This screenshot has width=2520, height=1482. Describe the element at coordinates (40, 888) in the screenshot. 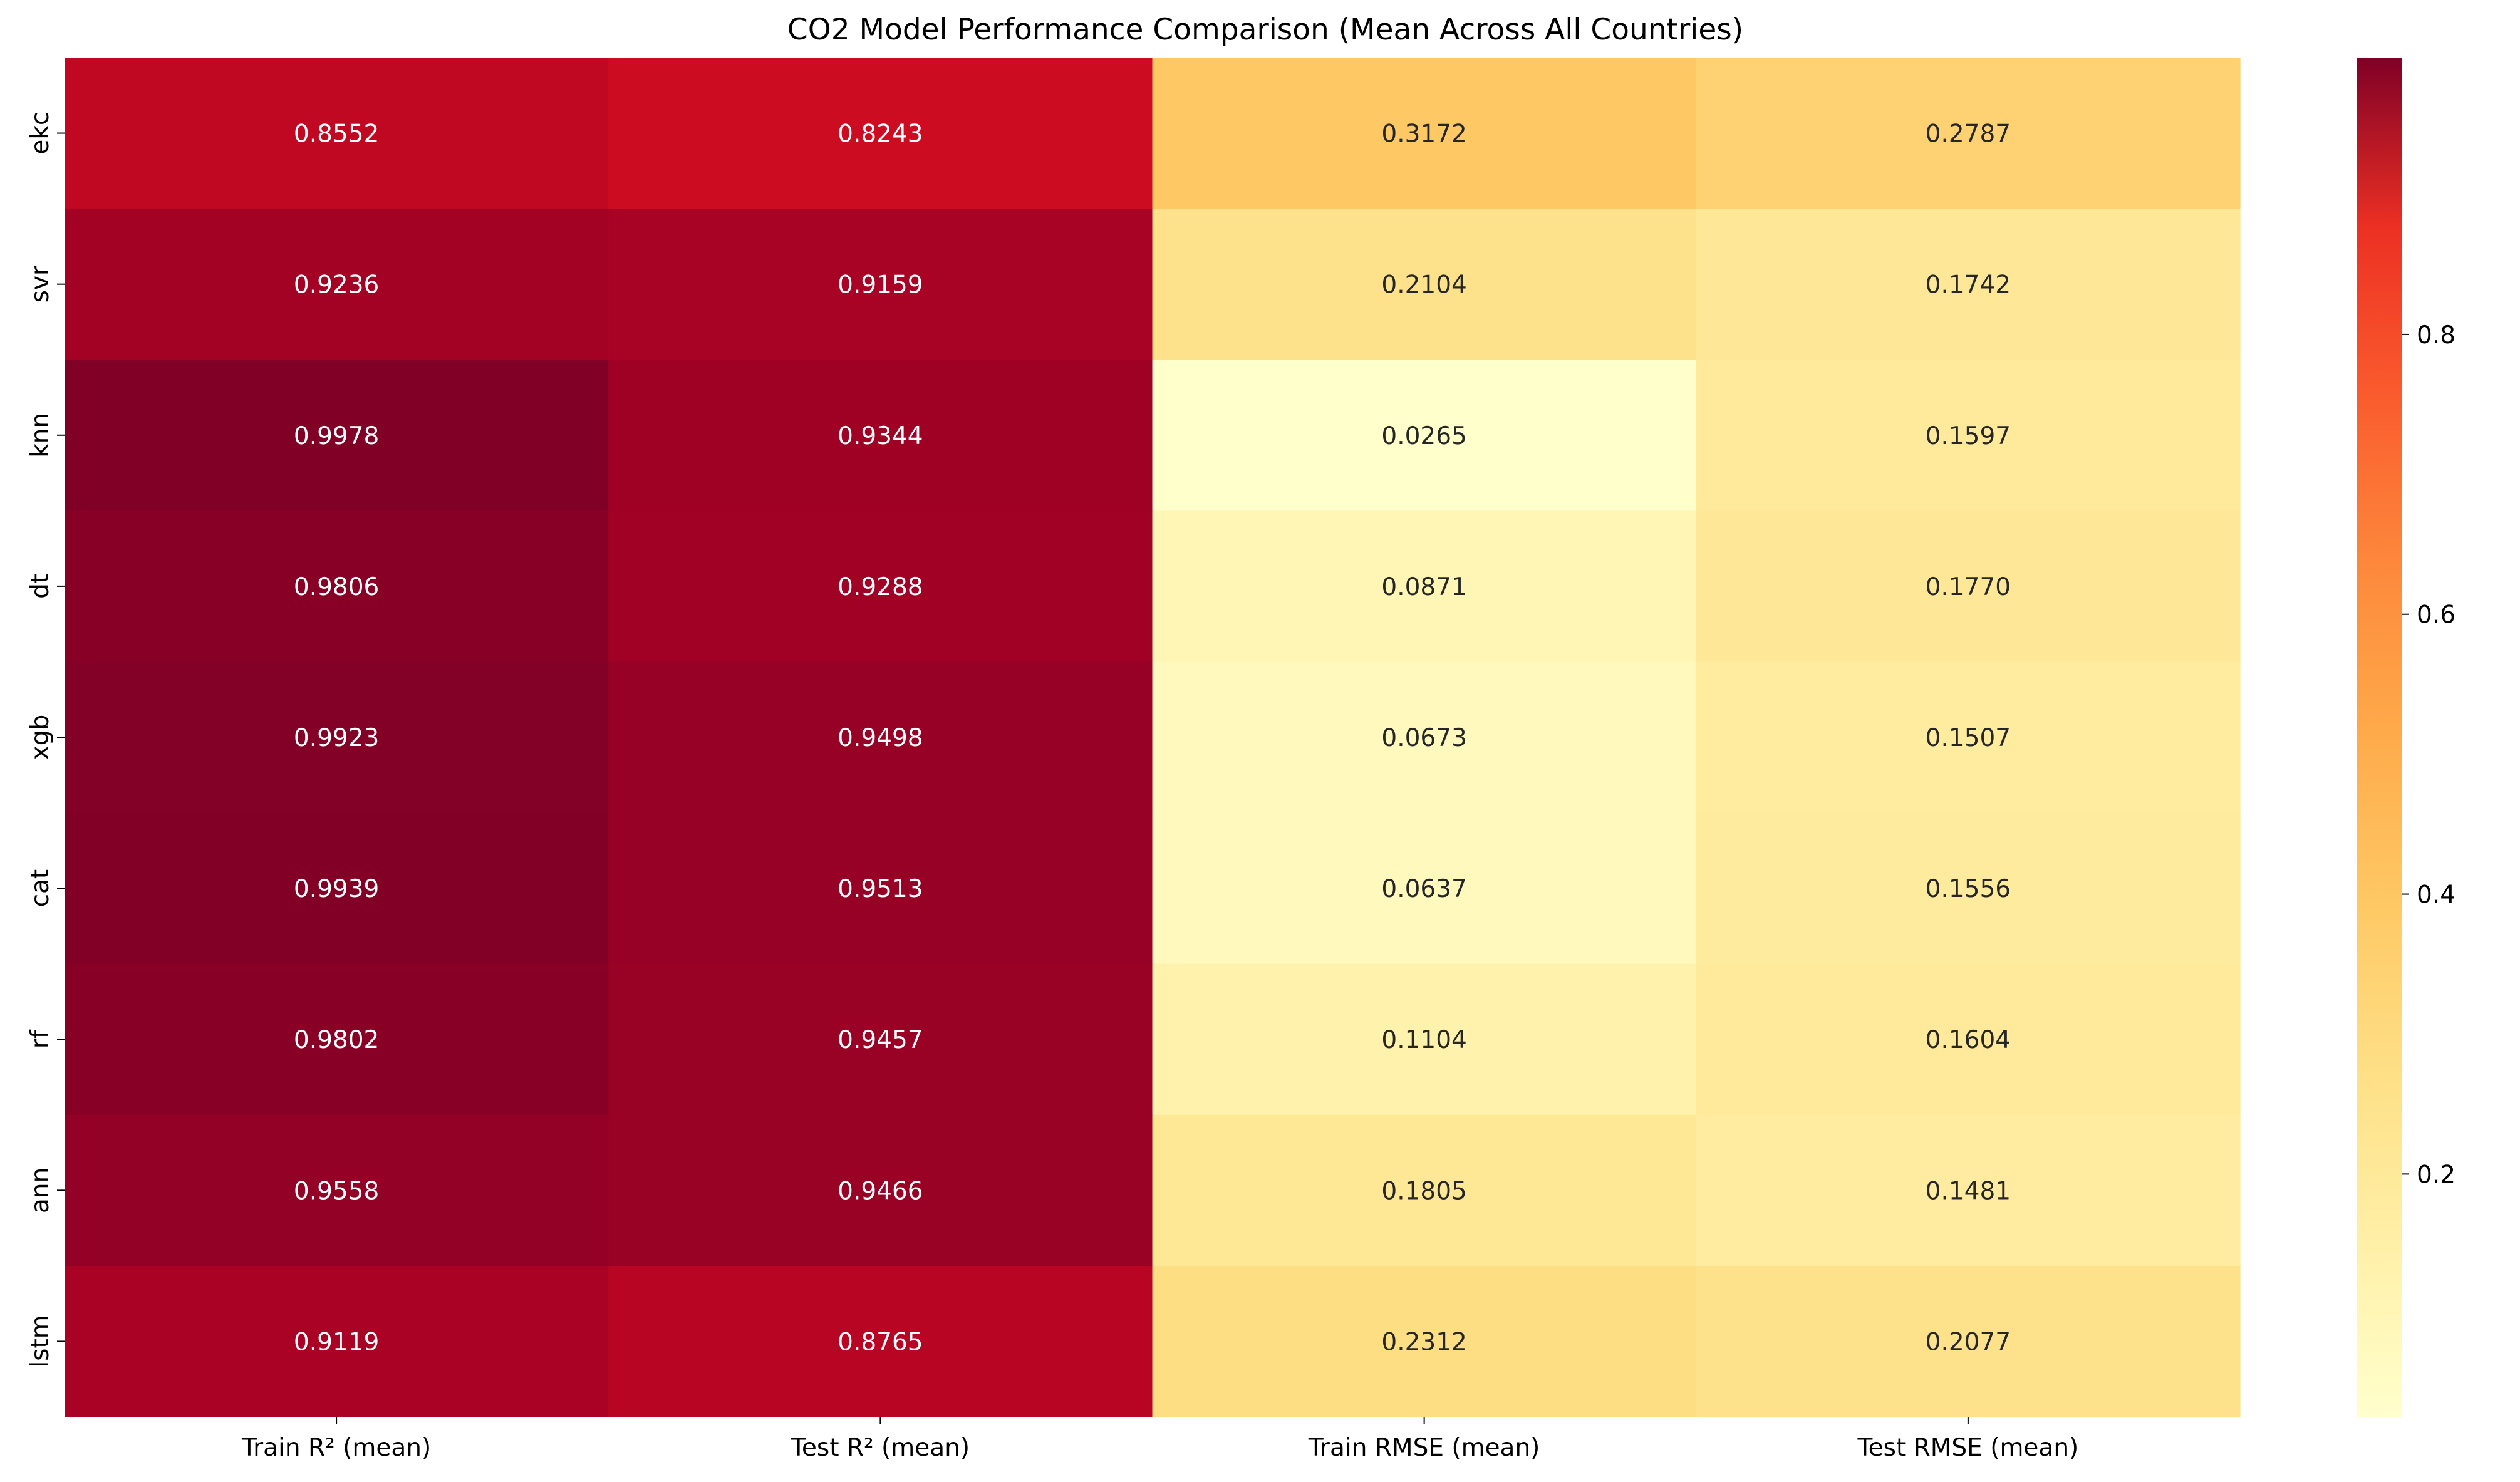

I see `row-label: cat` at that location.